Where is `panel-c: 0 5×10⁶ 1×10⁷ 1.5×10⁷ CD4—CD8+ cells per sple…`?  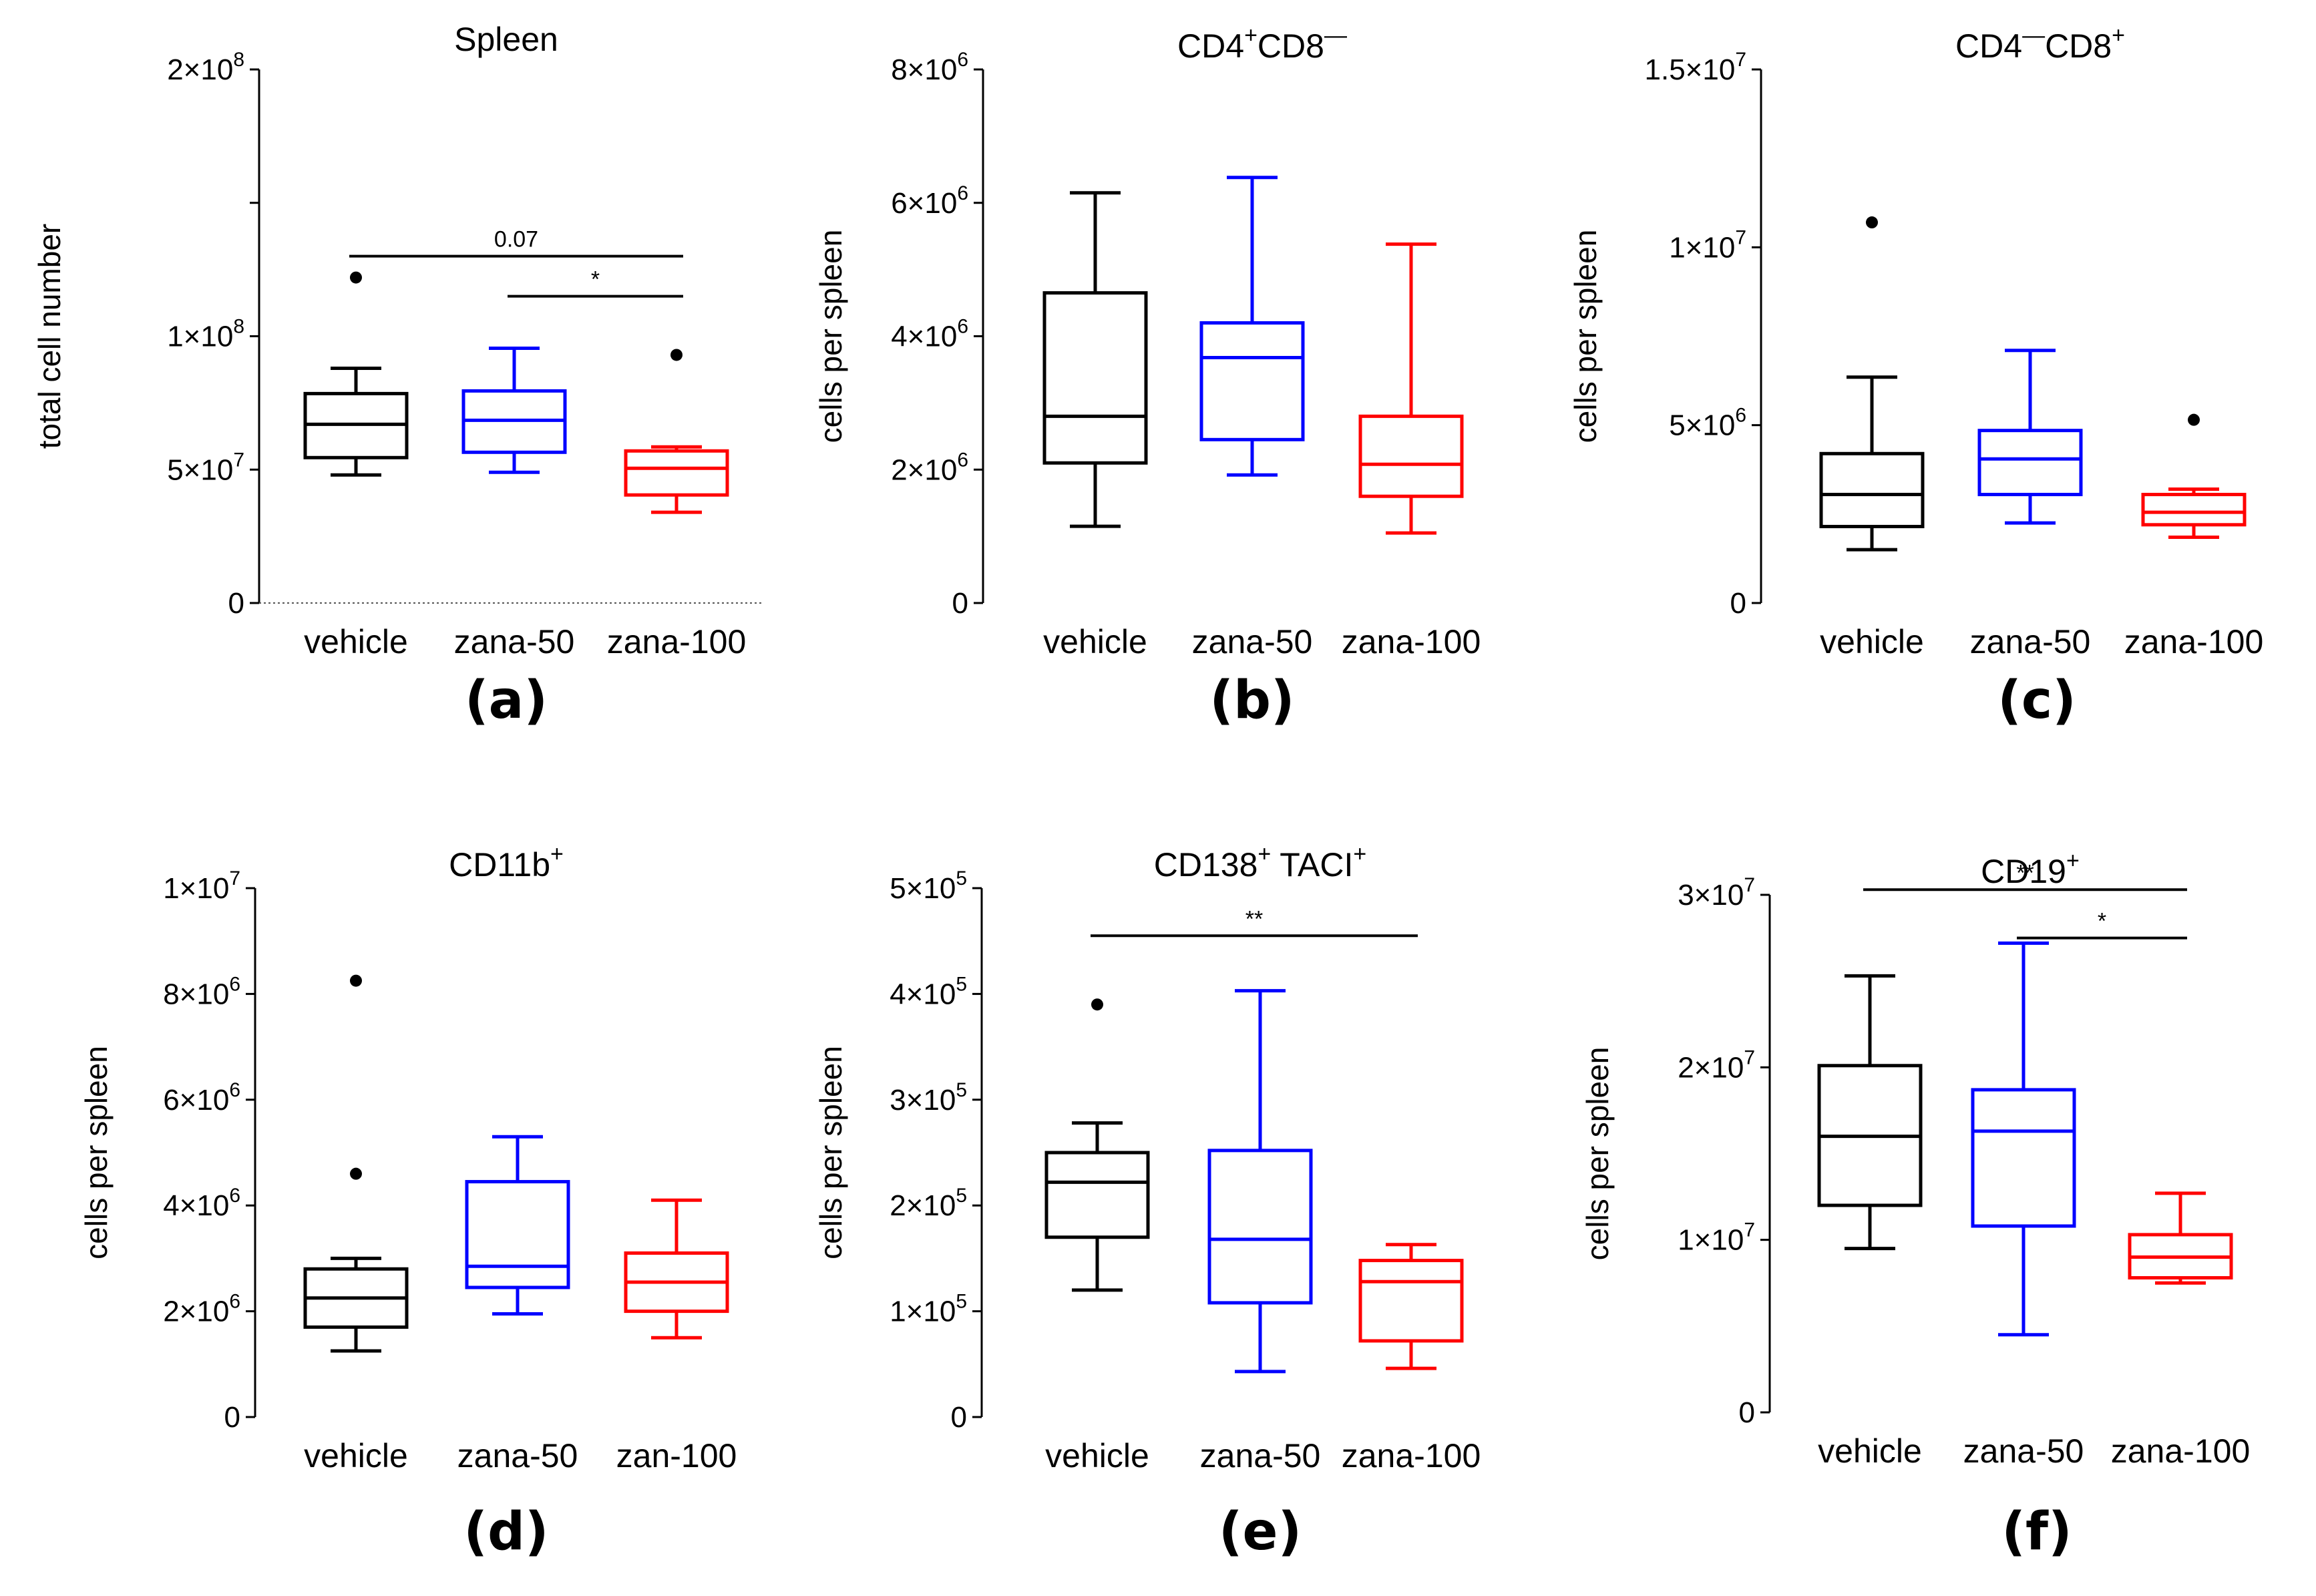
panel-c: 0 5×10⁶ 1×10⁷ 1.5×10⁷ CD4—CD8+ cells per sple… is located at coordinates (1915, 377).